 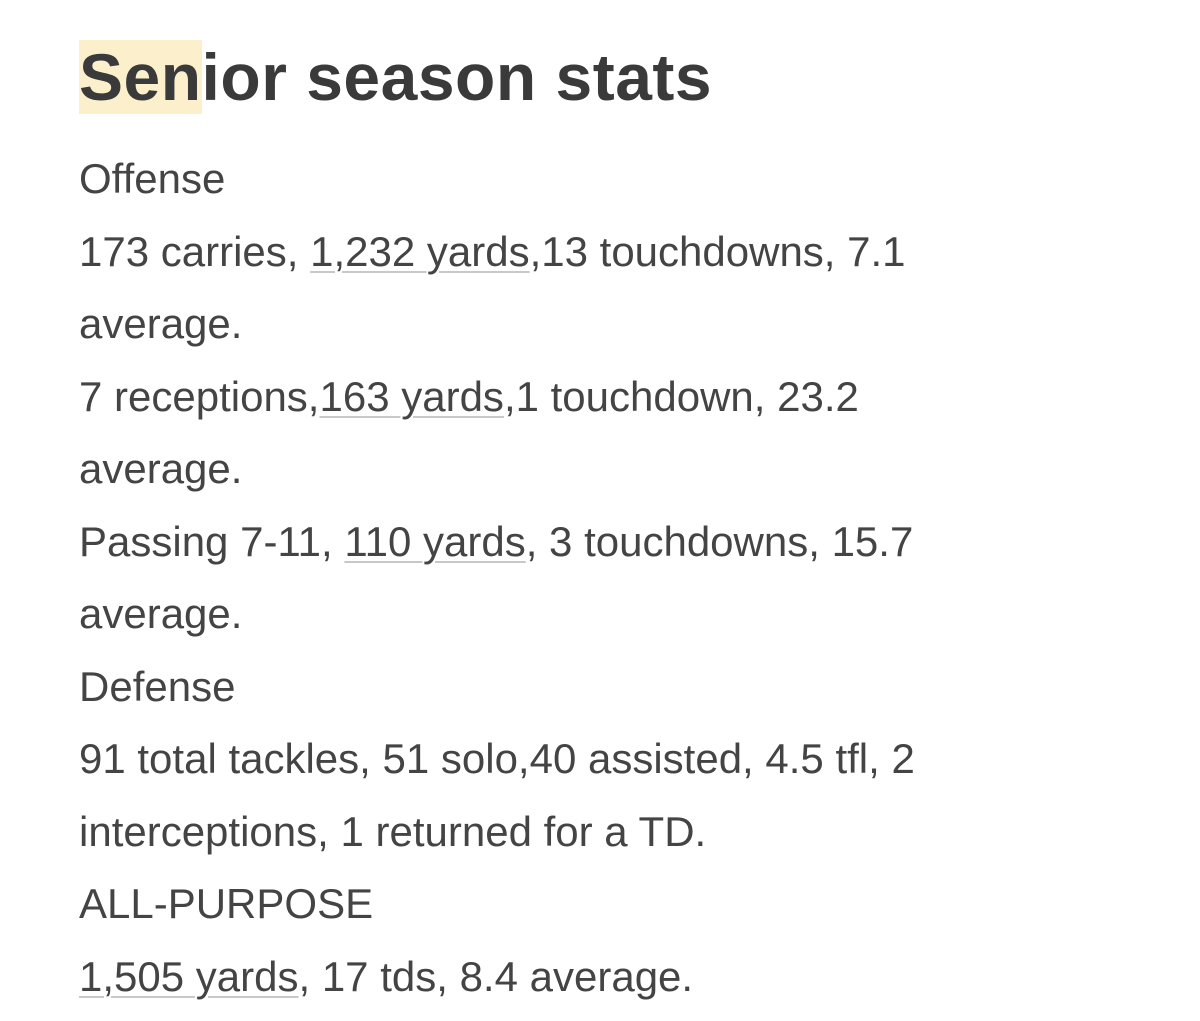 What do you see at coordinates (161, 323) in the screenshot?
I see `rushing-line-2: average.` at bounding box center [161, 323].